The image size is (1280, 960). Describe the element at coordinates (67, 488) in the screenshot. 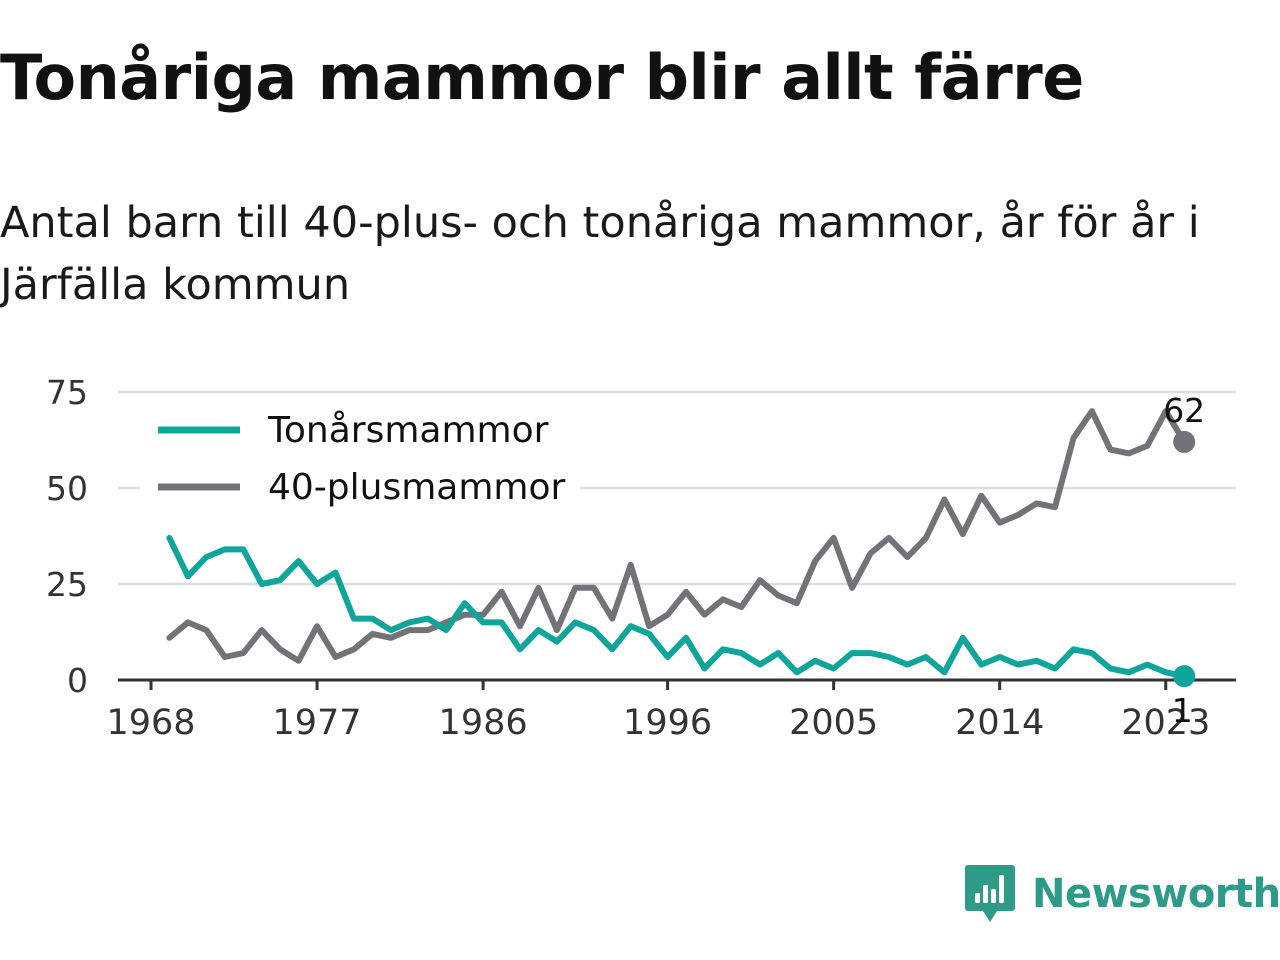

I see `y-tick-label: 50` at that location.